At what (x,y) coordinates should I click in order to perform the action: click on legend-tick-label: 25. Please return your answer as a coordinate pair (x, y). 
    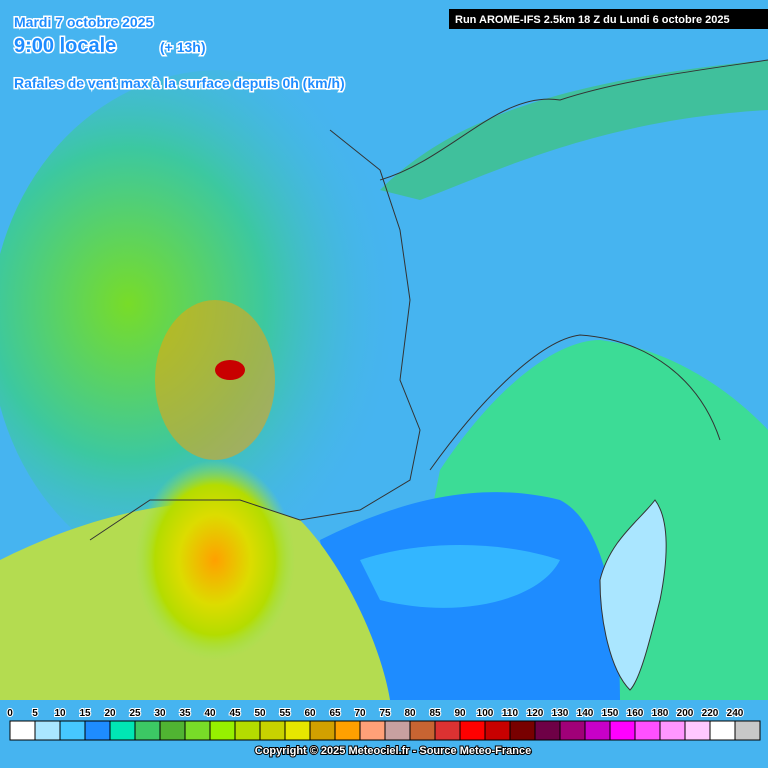
    Looking at the image, I should click on (135, 713).